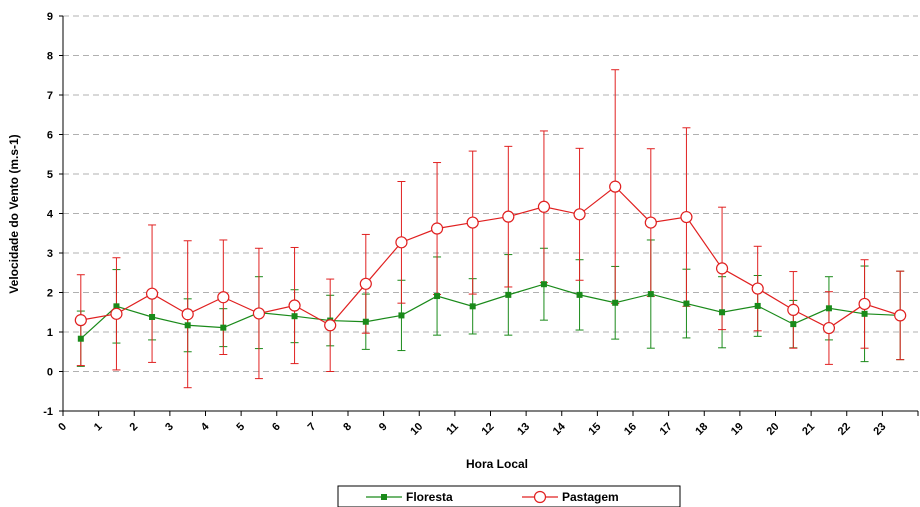 Image resolution: width=920 pixels, height=507 pixels. What do you see at coordinates (134, 427) in the screenshot?
I see `x-tick-label: 2` at bounding box center [134, 427].